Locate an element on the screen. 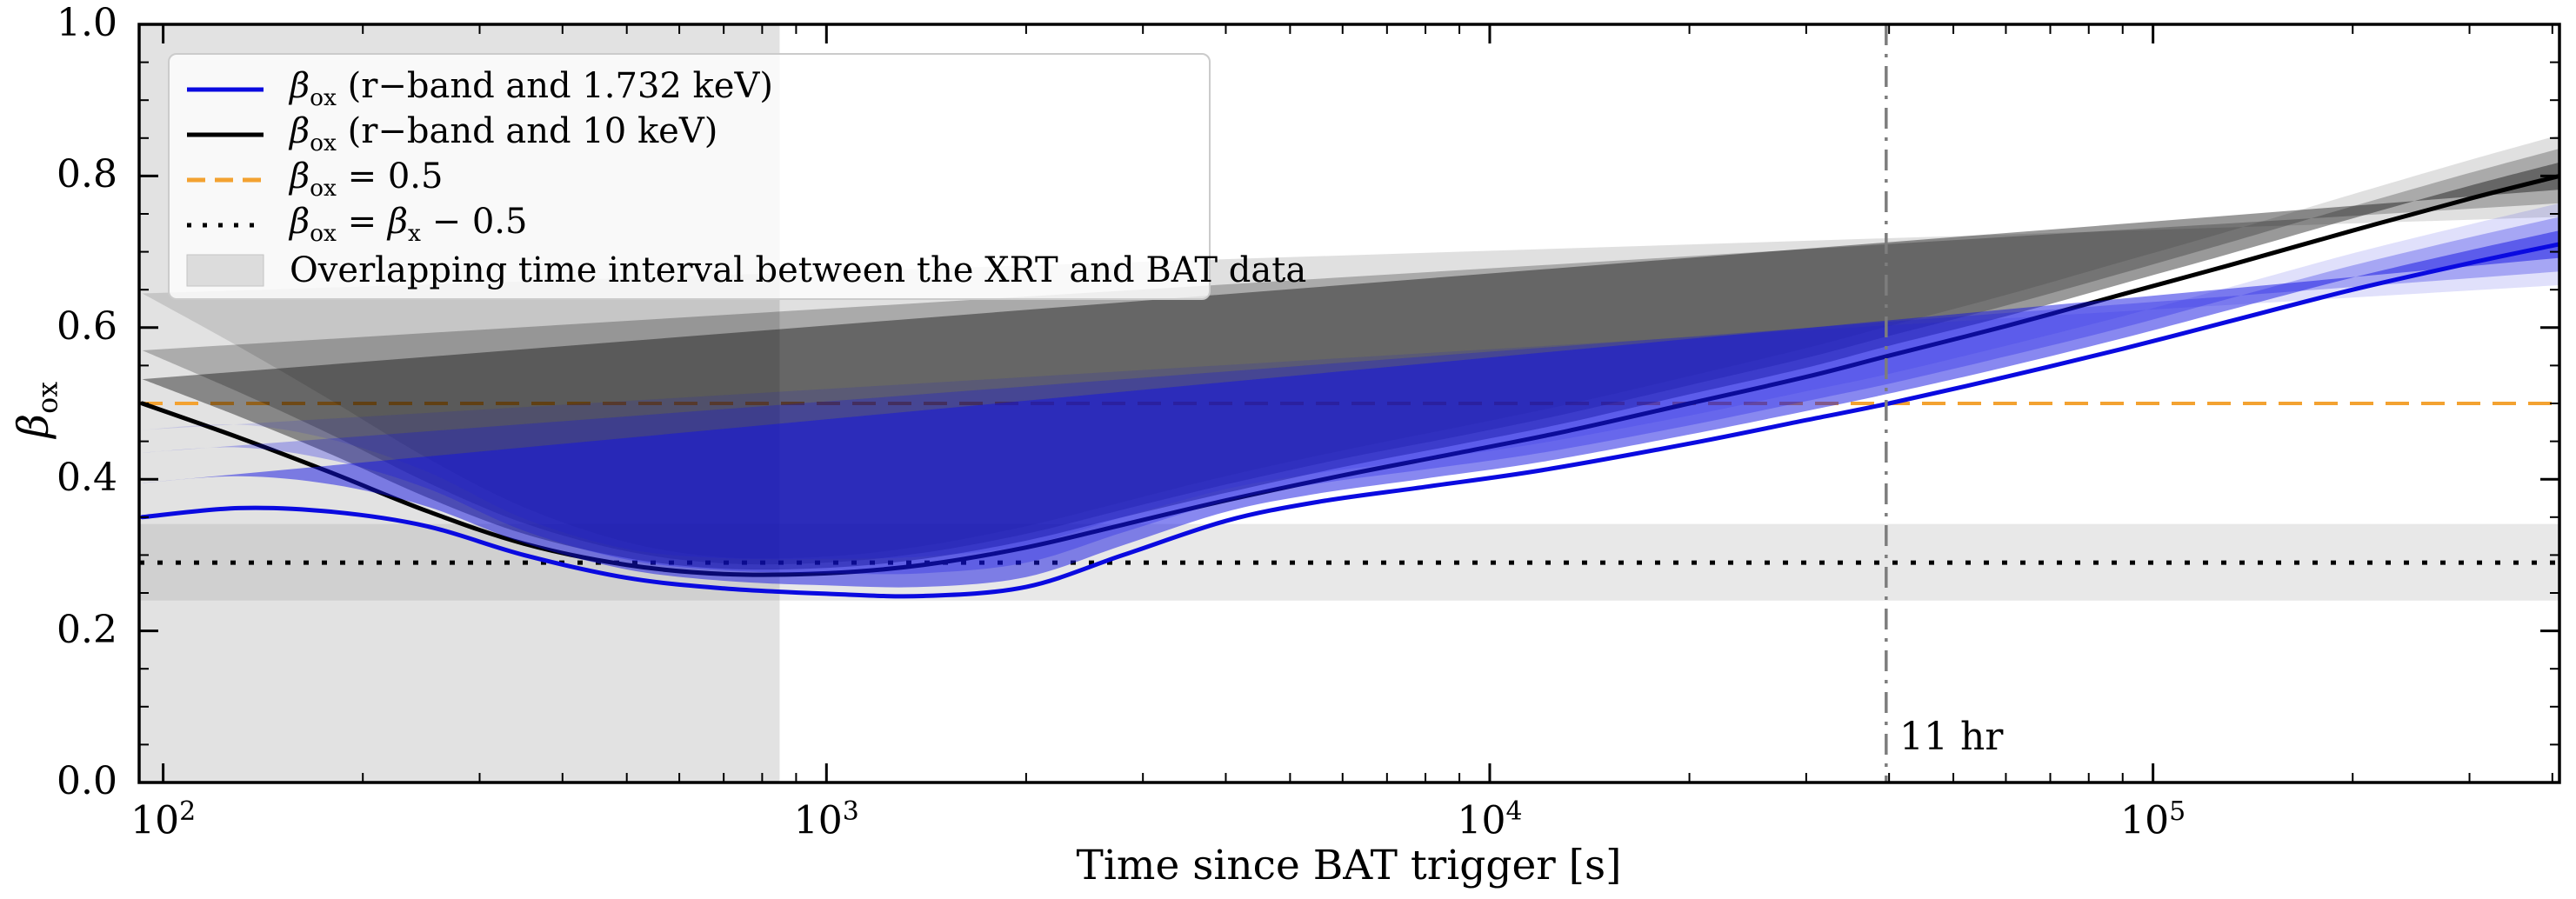  x-axis-label: Time since BAT trigger [s] is located at coordinates (1349, 865).